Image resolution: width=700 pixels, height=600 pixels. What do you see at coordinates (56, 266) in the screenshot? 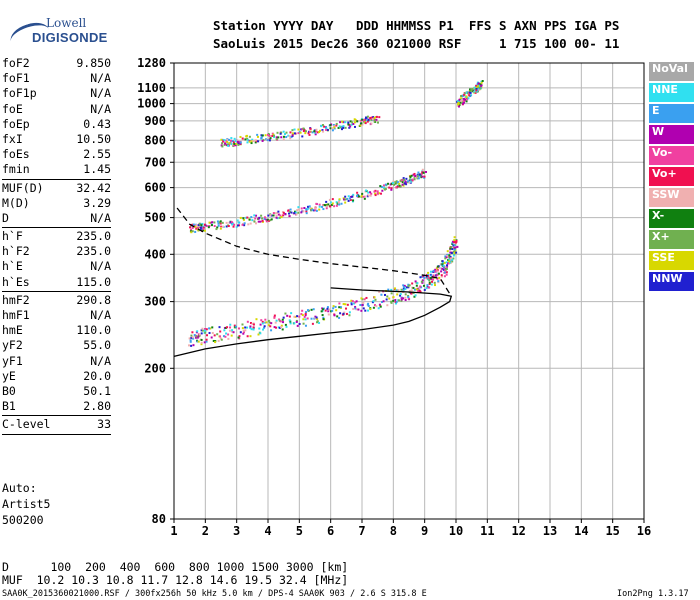
I see `param-row: h`E N/A` at bounding box center [56, 266].